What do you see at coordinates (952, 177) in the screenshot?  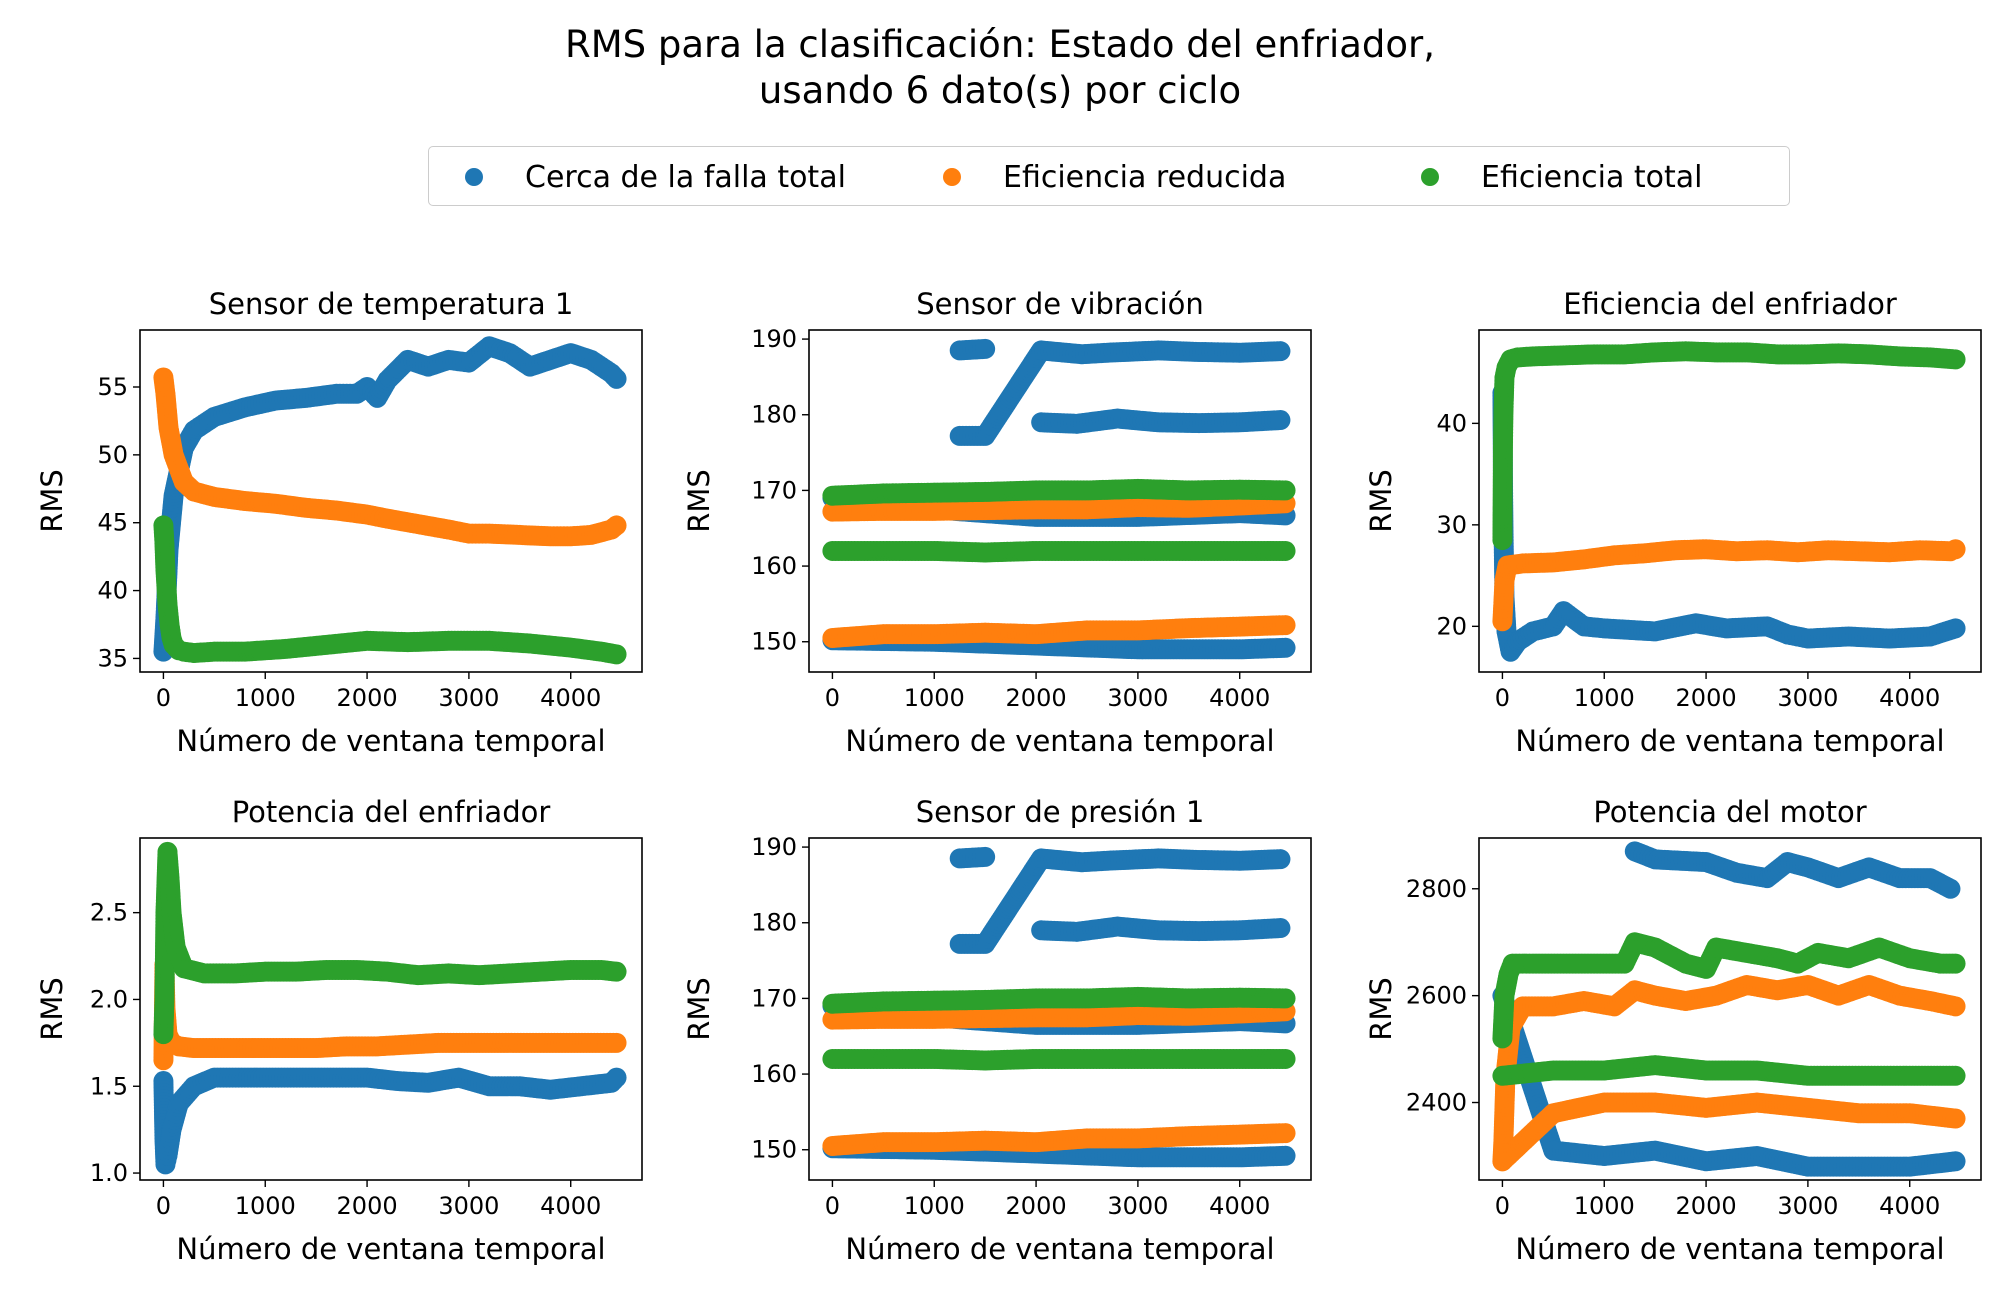 I see `legend-marker-reducida` at bounding box center [952, 177].